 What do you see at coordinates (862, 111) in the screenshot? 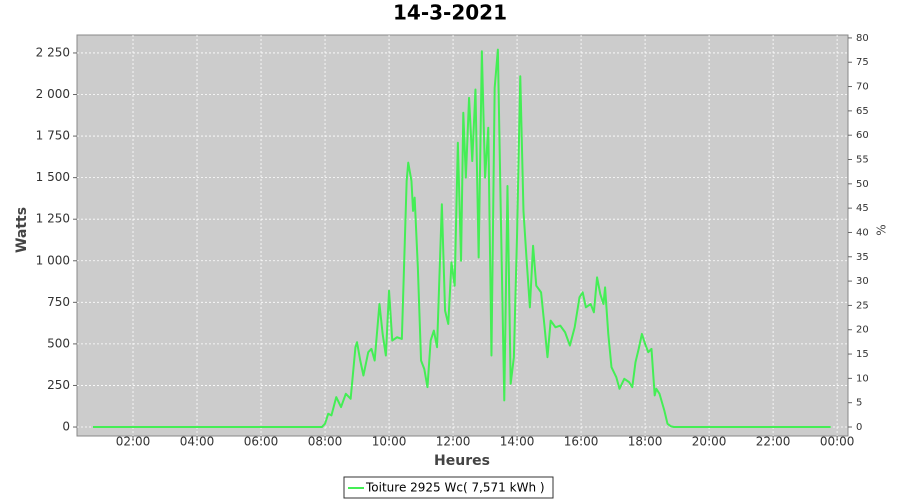
I see `y2-tick-label: 65` at bounding box center [862, 111].